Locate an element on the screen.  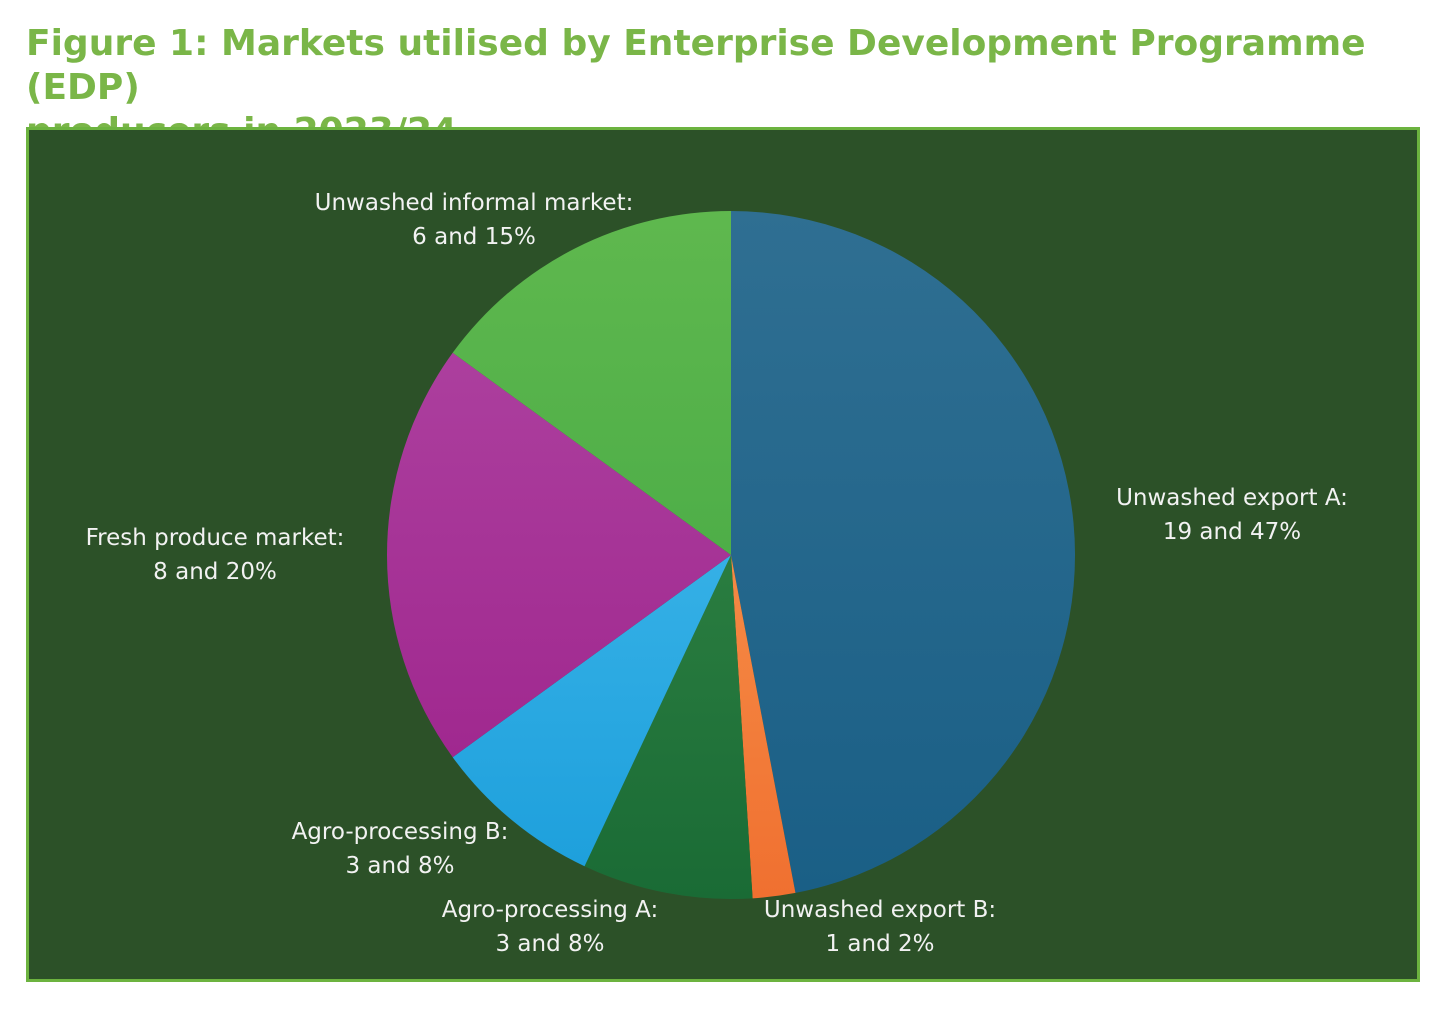
slice-label-5: Unwashed informal market: is located at coordinates (474, 203).